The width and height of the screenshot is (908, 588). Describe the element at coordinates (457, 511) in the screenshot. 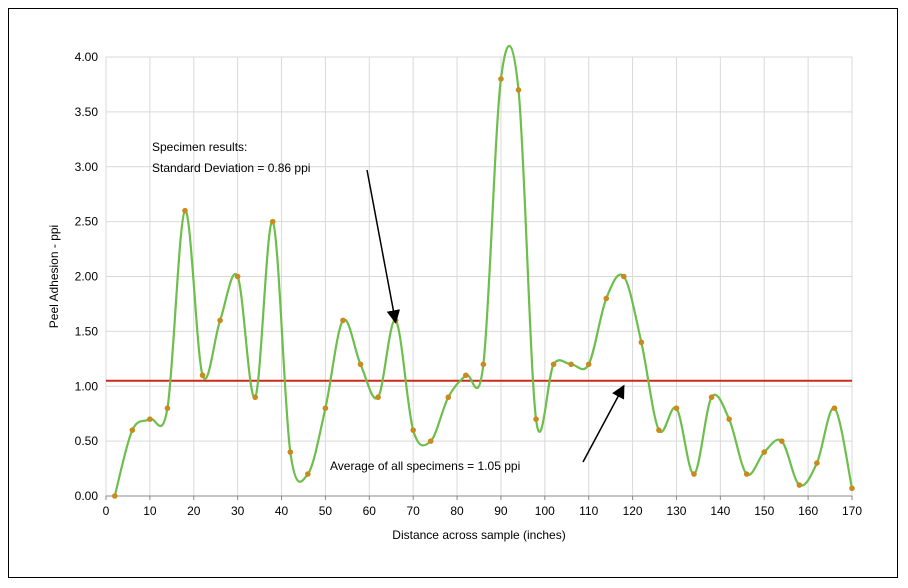

I see `x-tick-label: 80` at that location.